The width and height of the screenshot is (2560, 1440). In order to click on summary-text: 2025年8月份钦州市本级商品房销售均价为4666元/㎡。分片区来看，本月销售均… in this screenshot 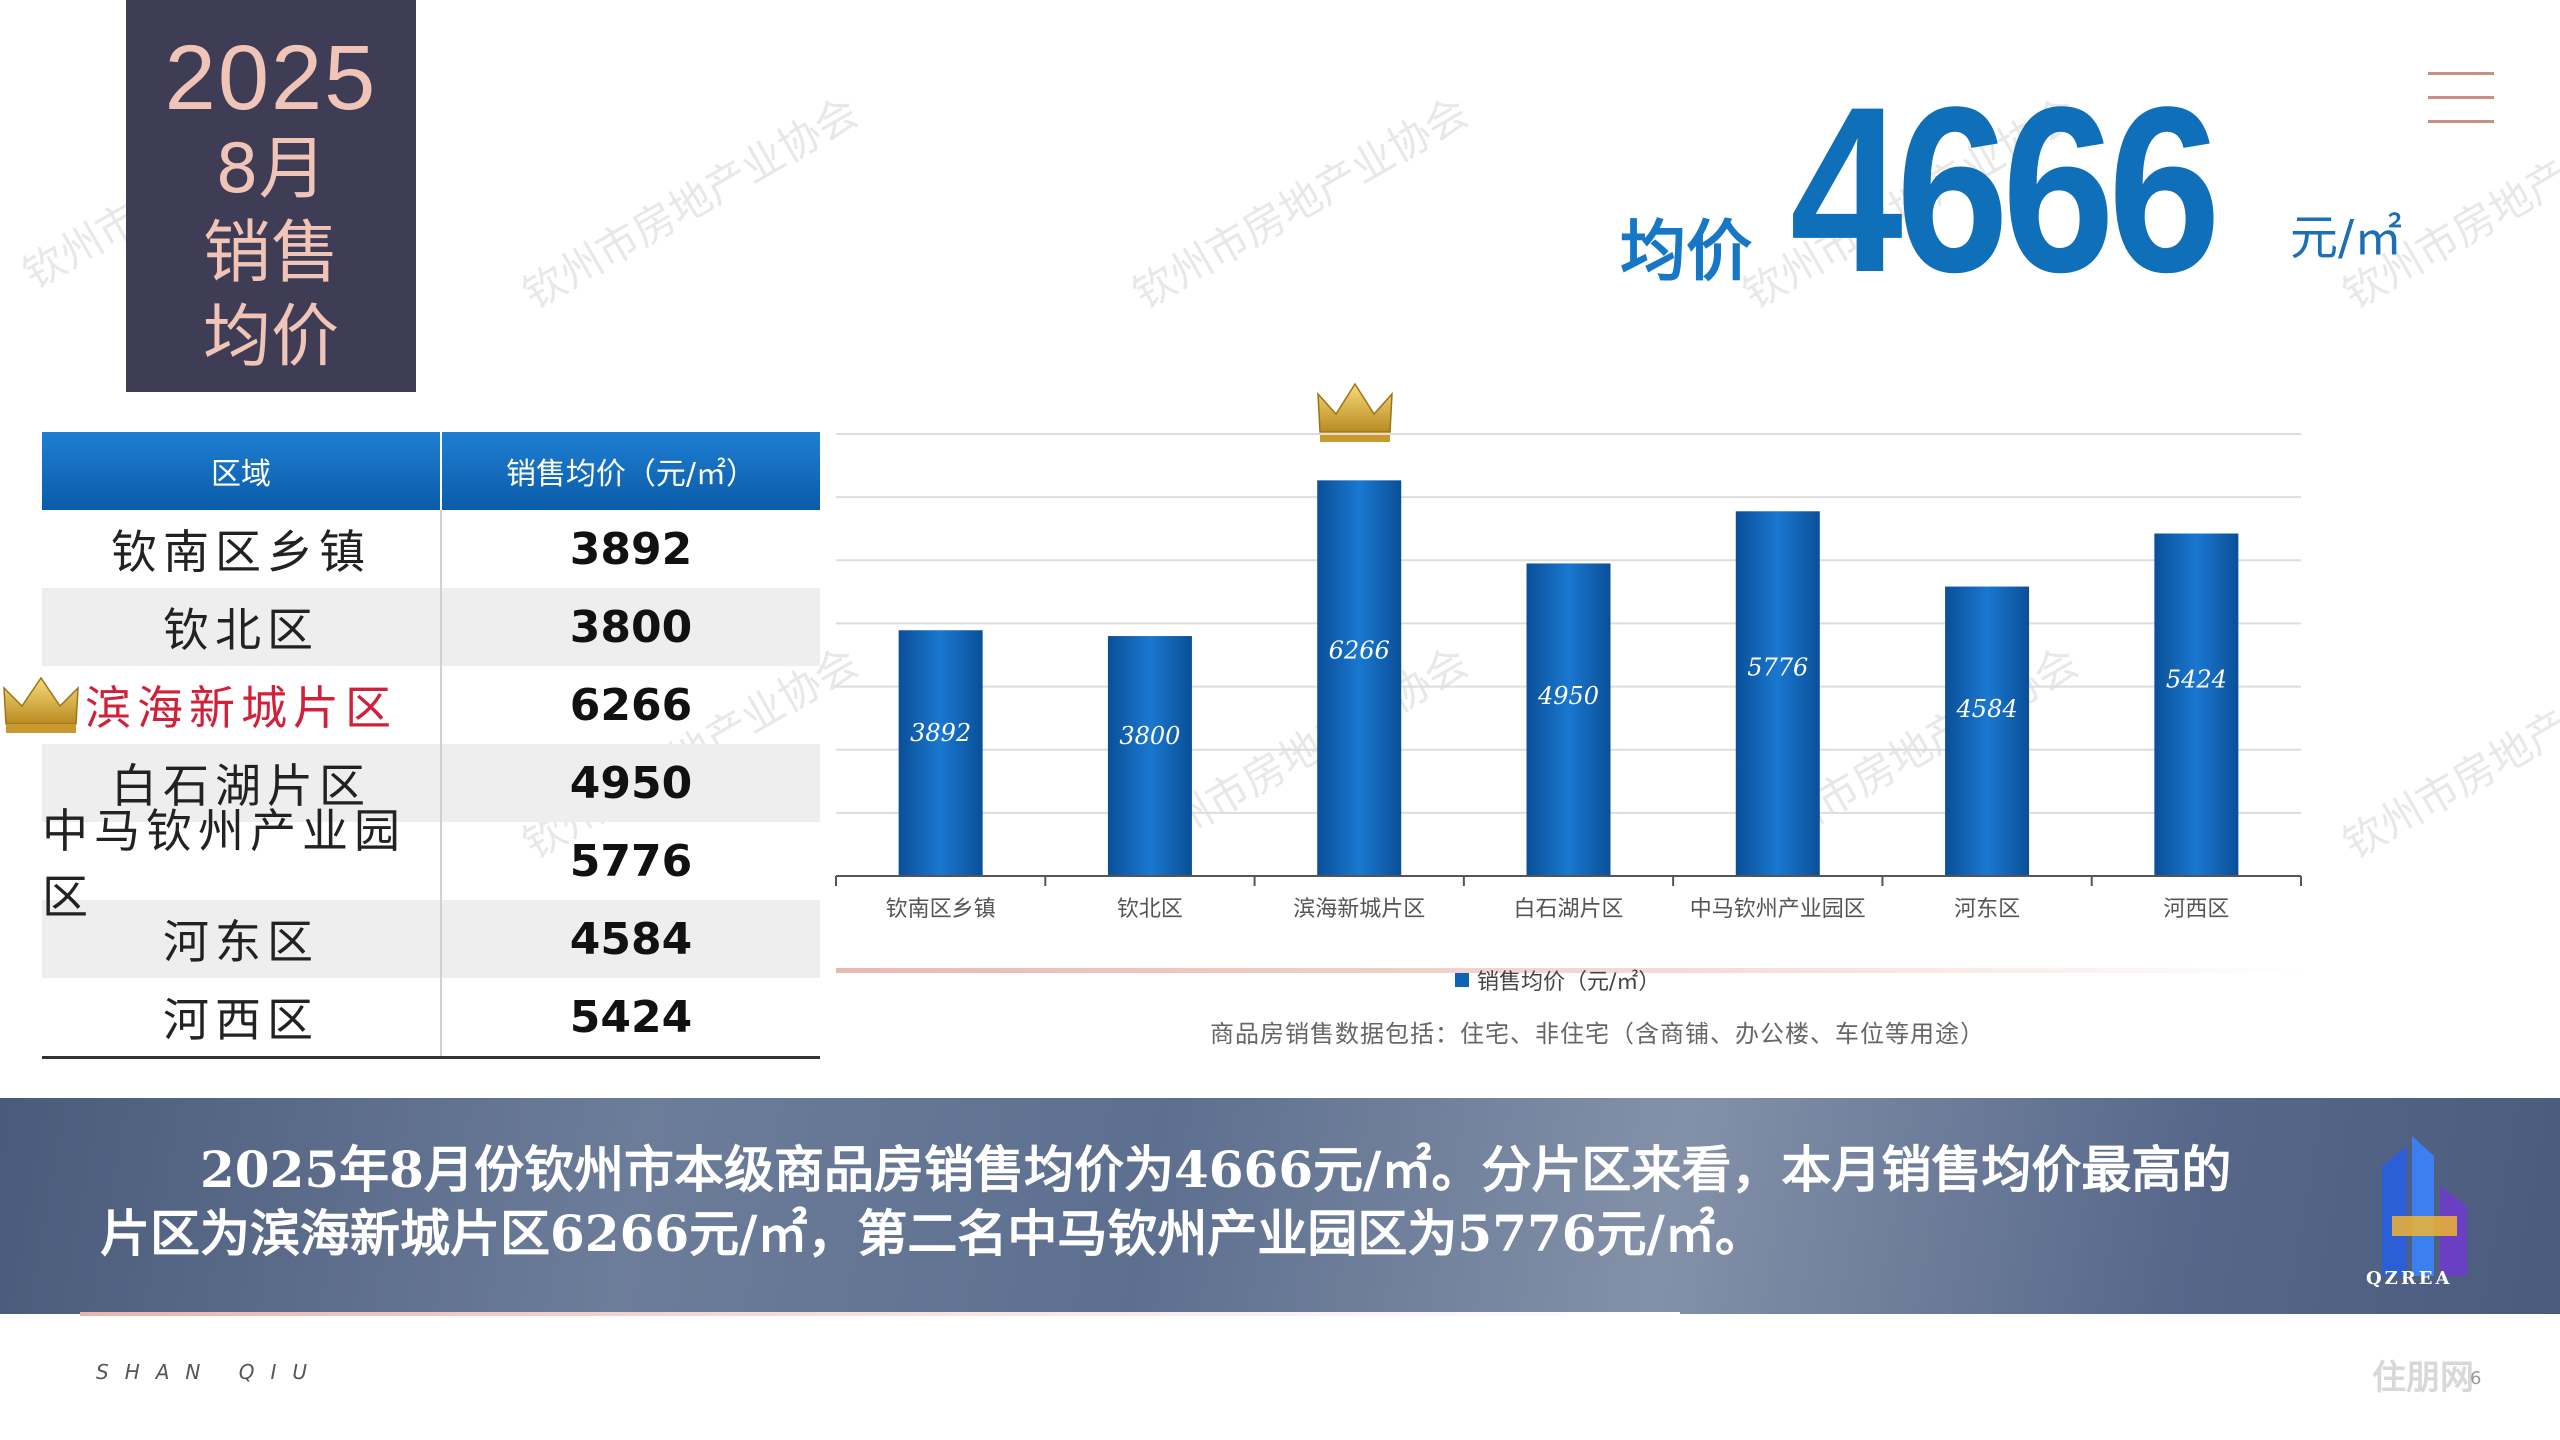, I will do `click(1220, 1202)`.